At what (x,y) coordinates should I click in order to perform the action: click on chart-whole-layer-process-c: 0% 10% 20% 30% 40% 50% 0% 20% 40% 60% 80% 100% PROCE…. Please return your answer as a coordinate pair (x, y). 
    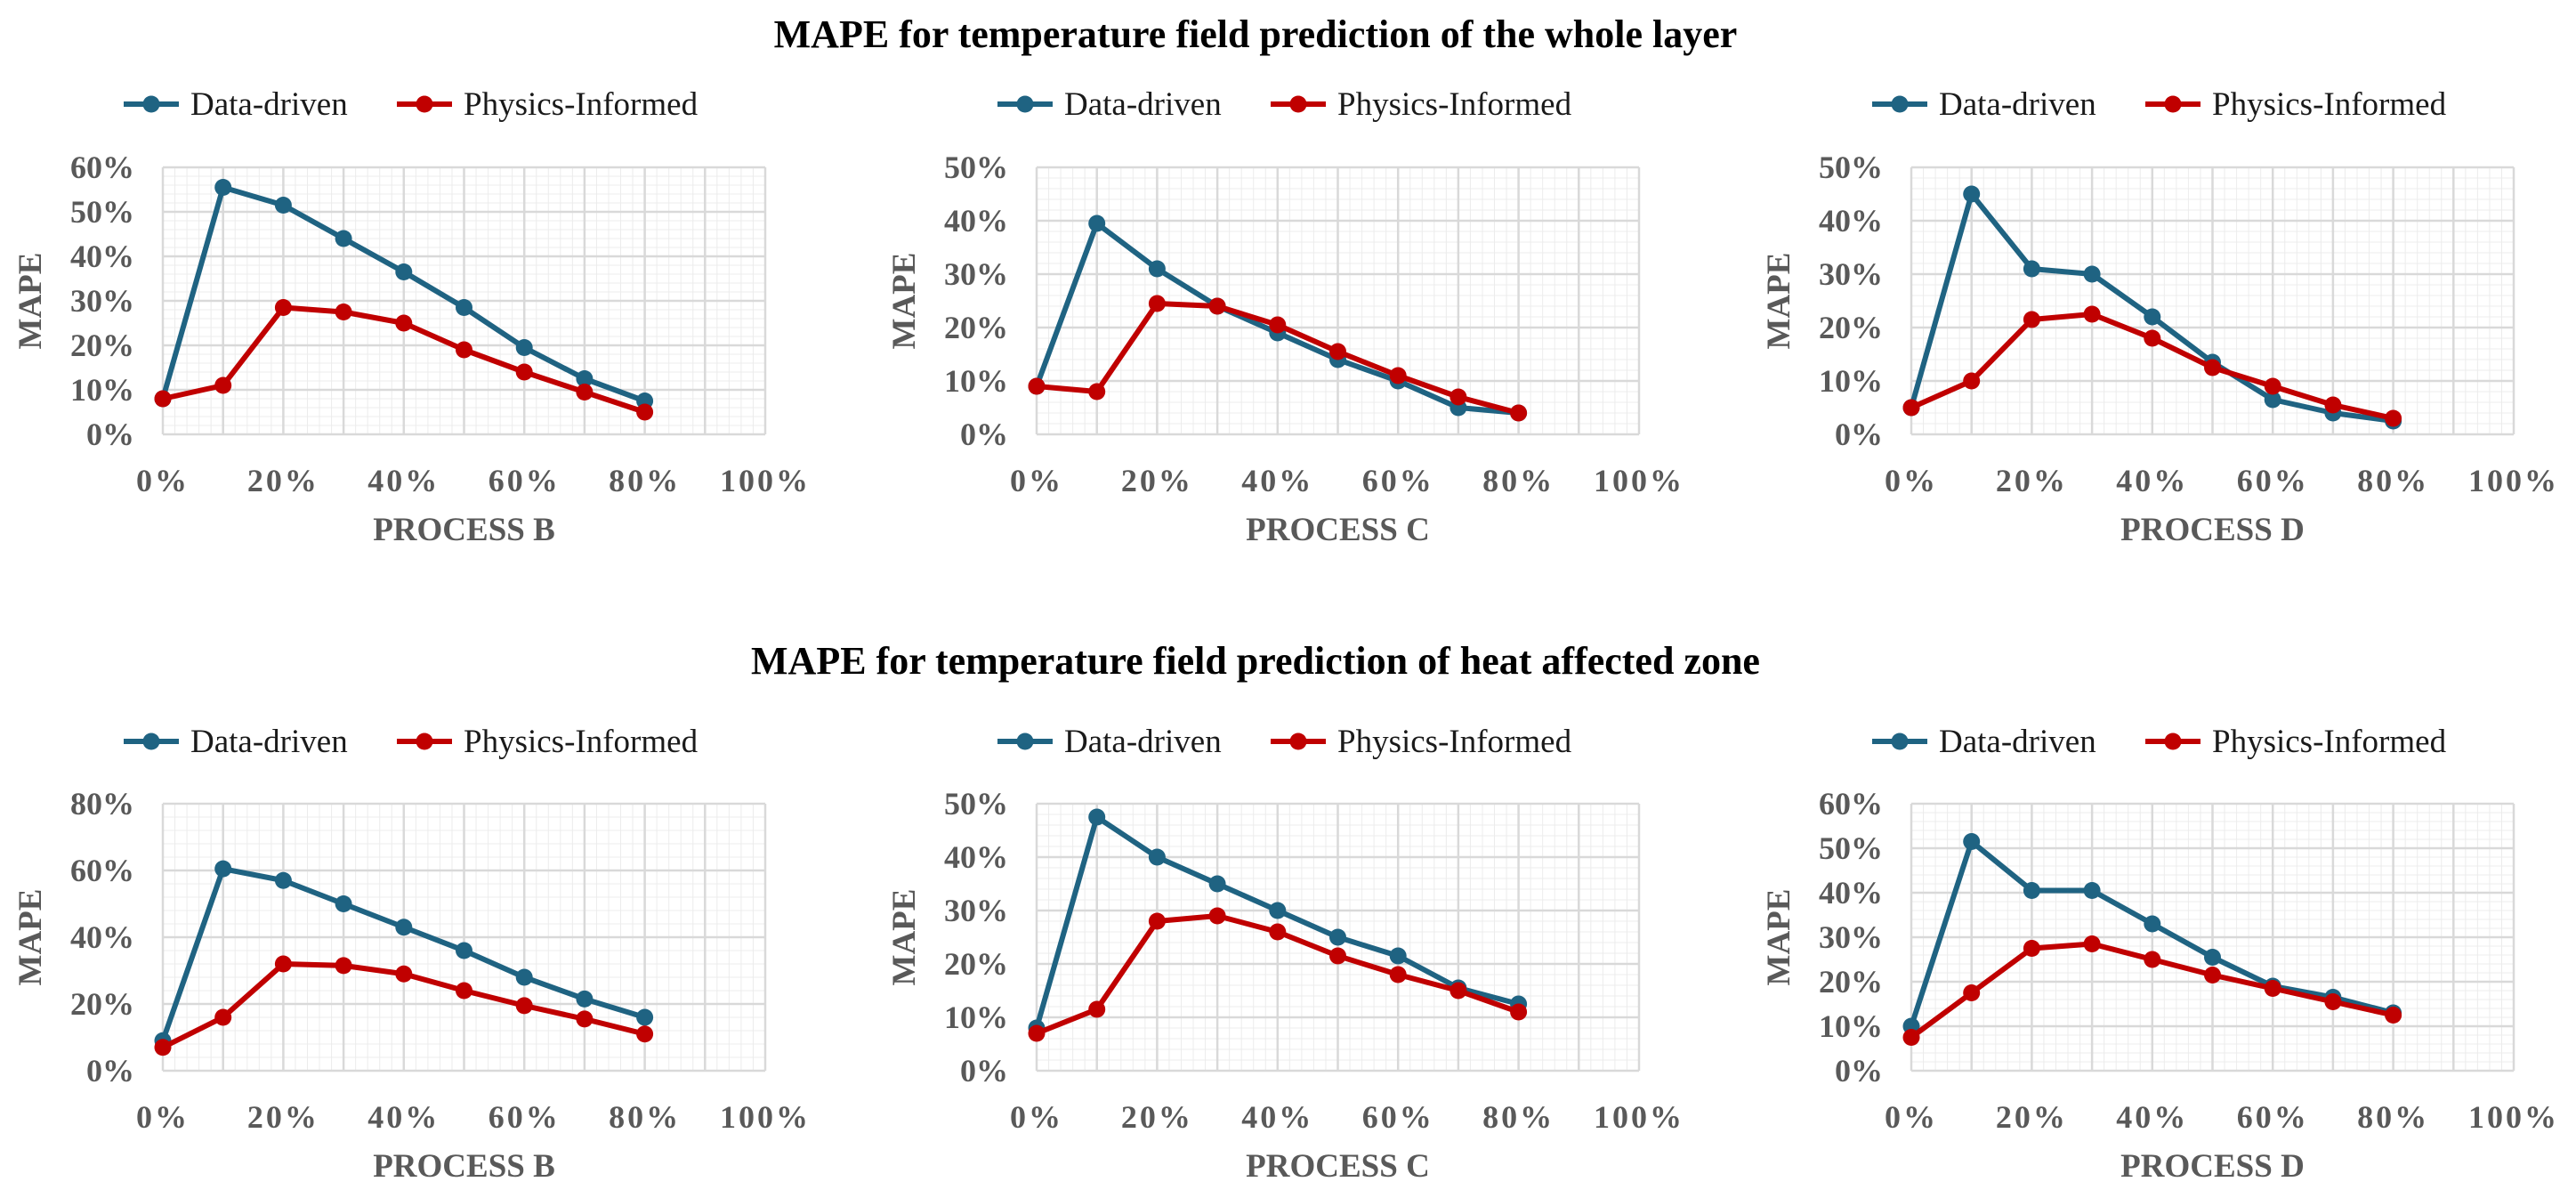
    Looking at the image, I should click on (1284, 317).